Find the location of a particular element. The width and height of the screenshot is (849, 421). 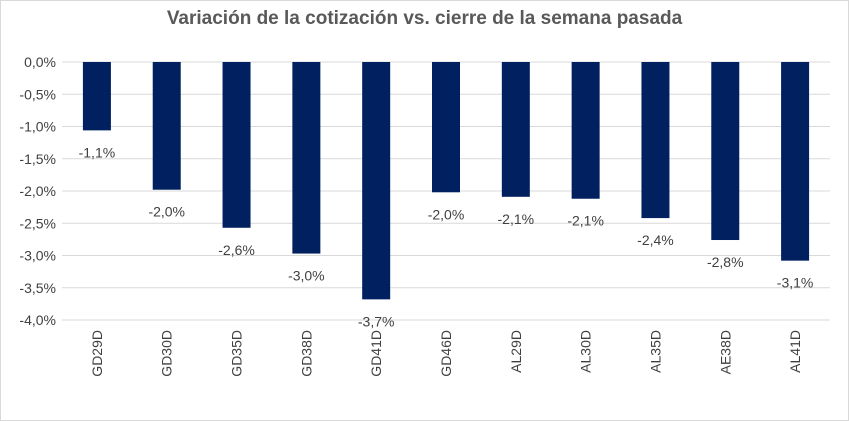

bar-gd30d is located at coordinates (166, 126).